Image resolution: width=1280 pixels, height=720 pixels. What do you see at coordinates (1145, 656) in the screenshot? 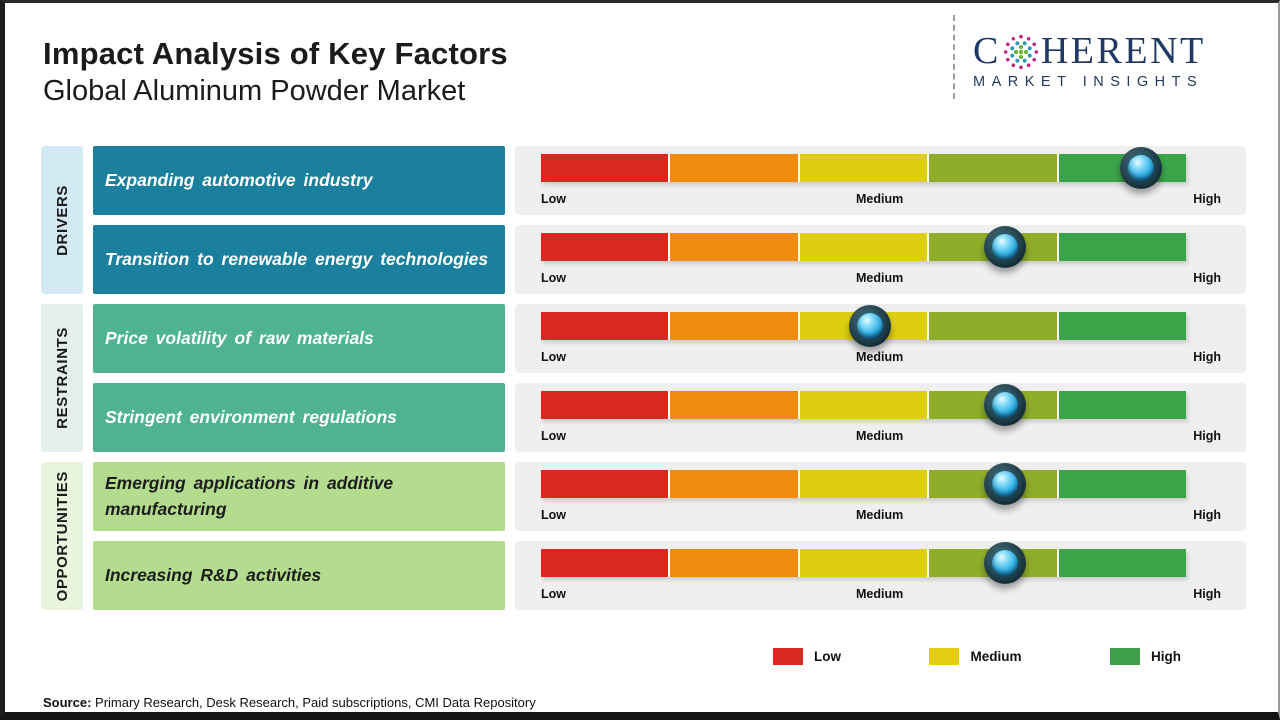
I see `legend-item-high: High` at bounding box center [1145, 656].